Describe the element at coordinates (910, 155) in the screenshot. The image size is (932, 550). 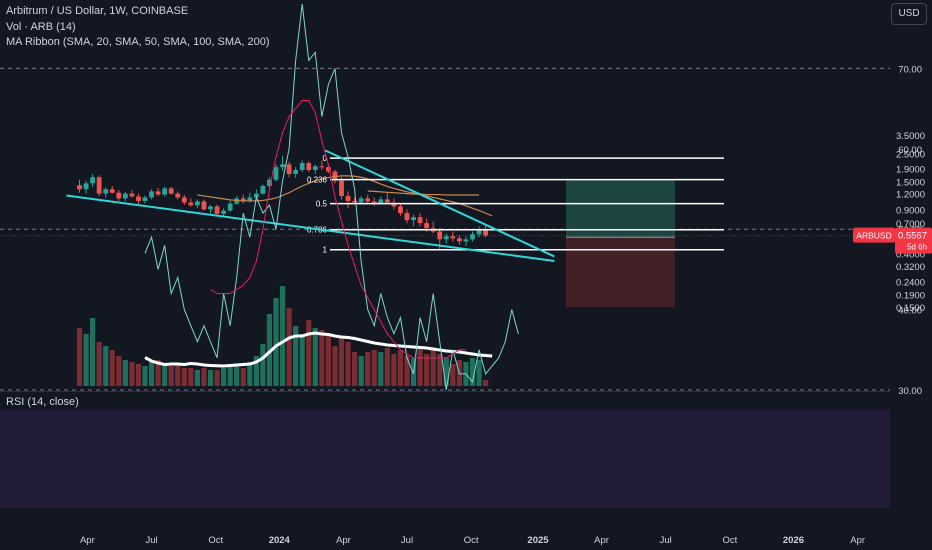
I see `price-tick-label: 2.5000` at that location.